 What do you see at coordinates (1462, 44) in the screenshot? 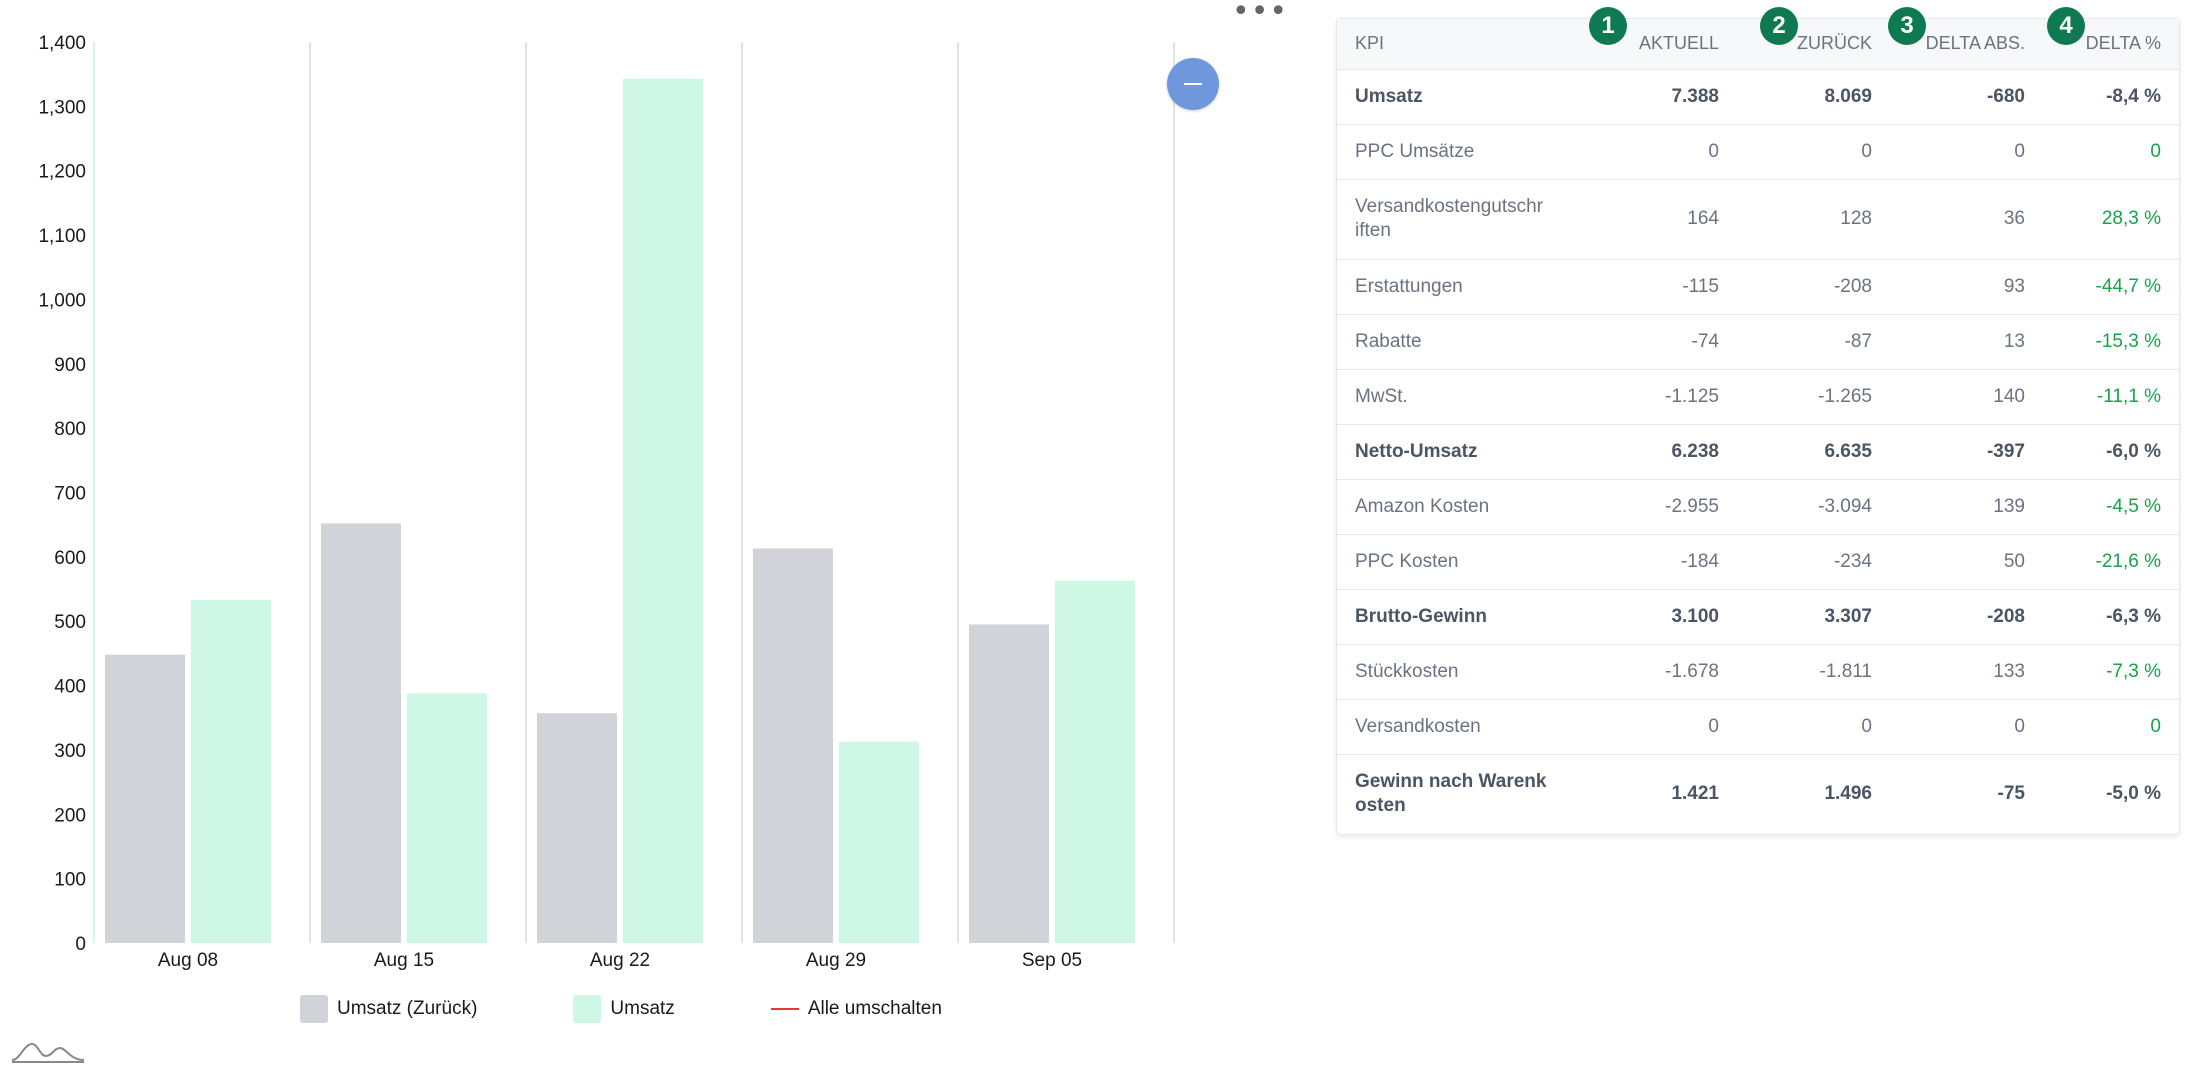
I see `column-header-kpi: KPI` at bounding box center [1462, 44].